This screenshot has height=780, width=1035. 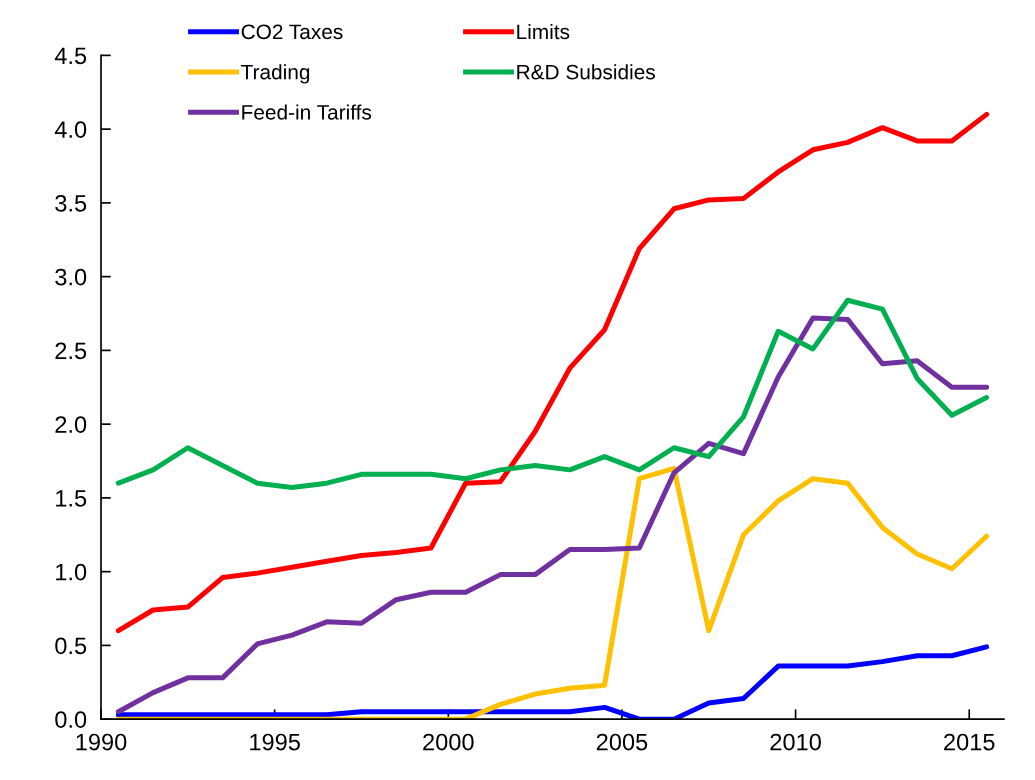 I want to click on legend-label: R&D Subsidies, so click(x=586, y=72).